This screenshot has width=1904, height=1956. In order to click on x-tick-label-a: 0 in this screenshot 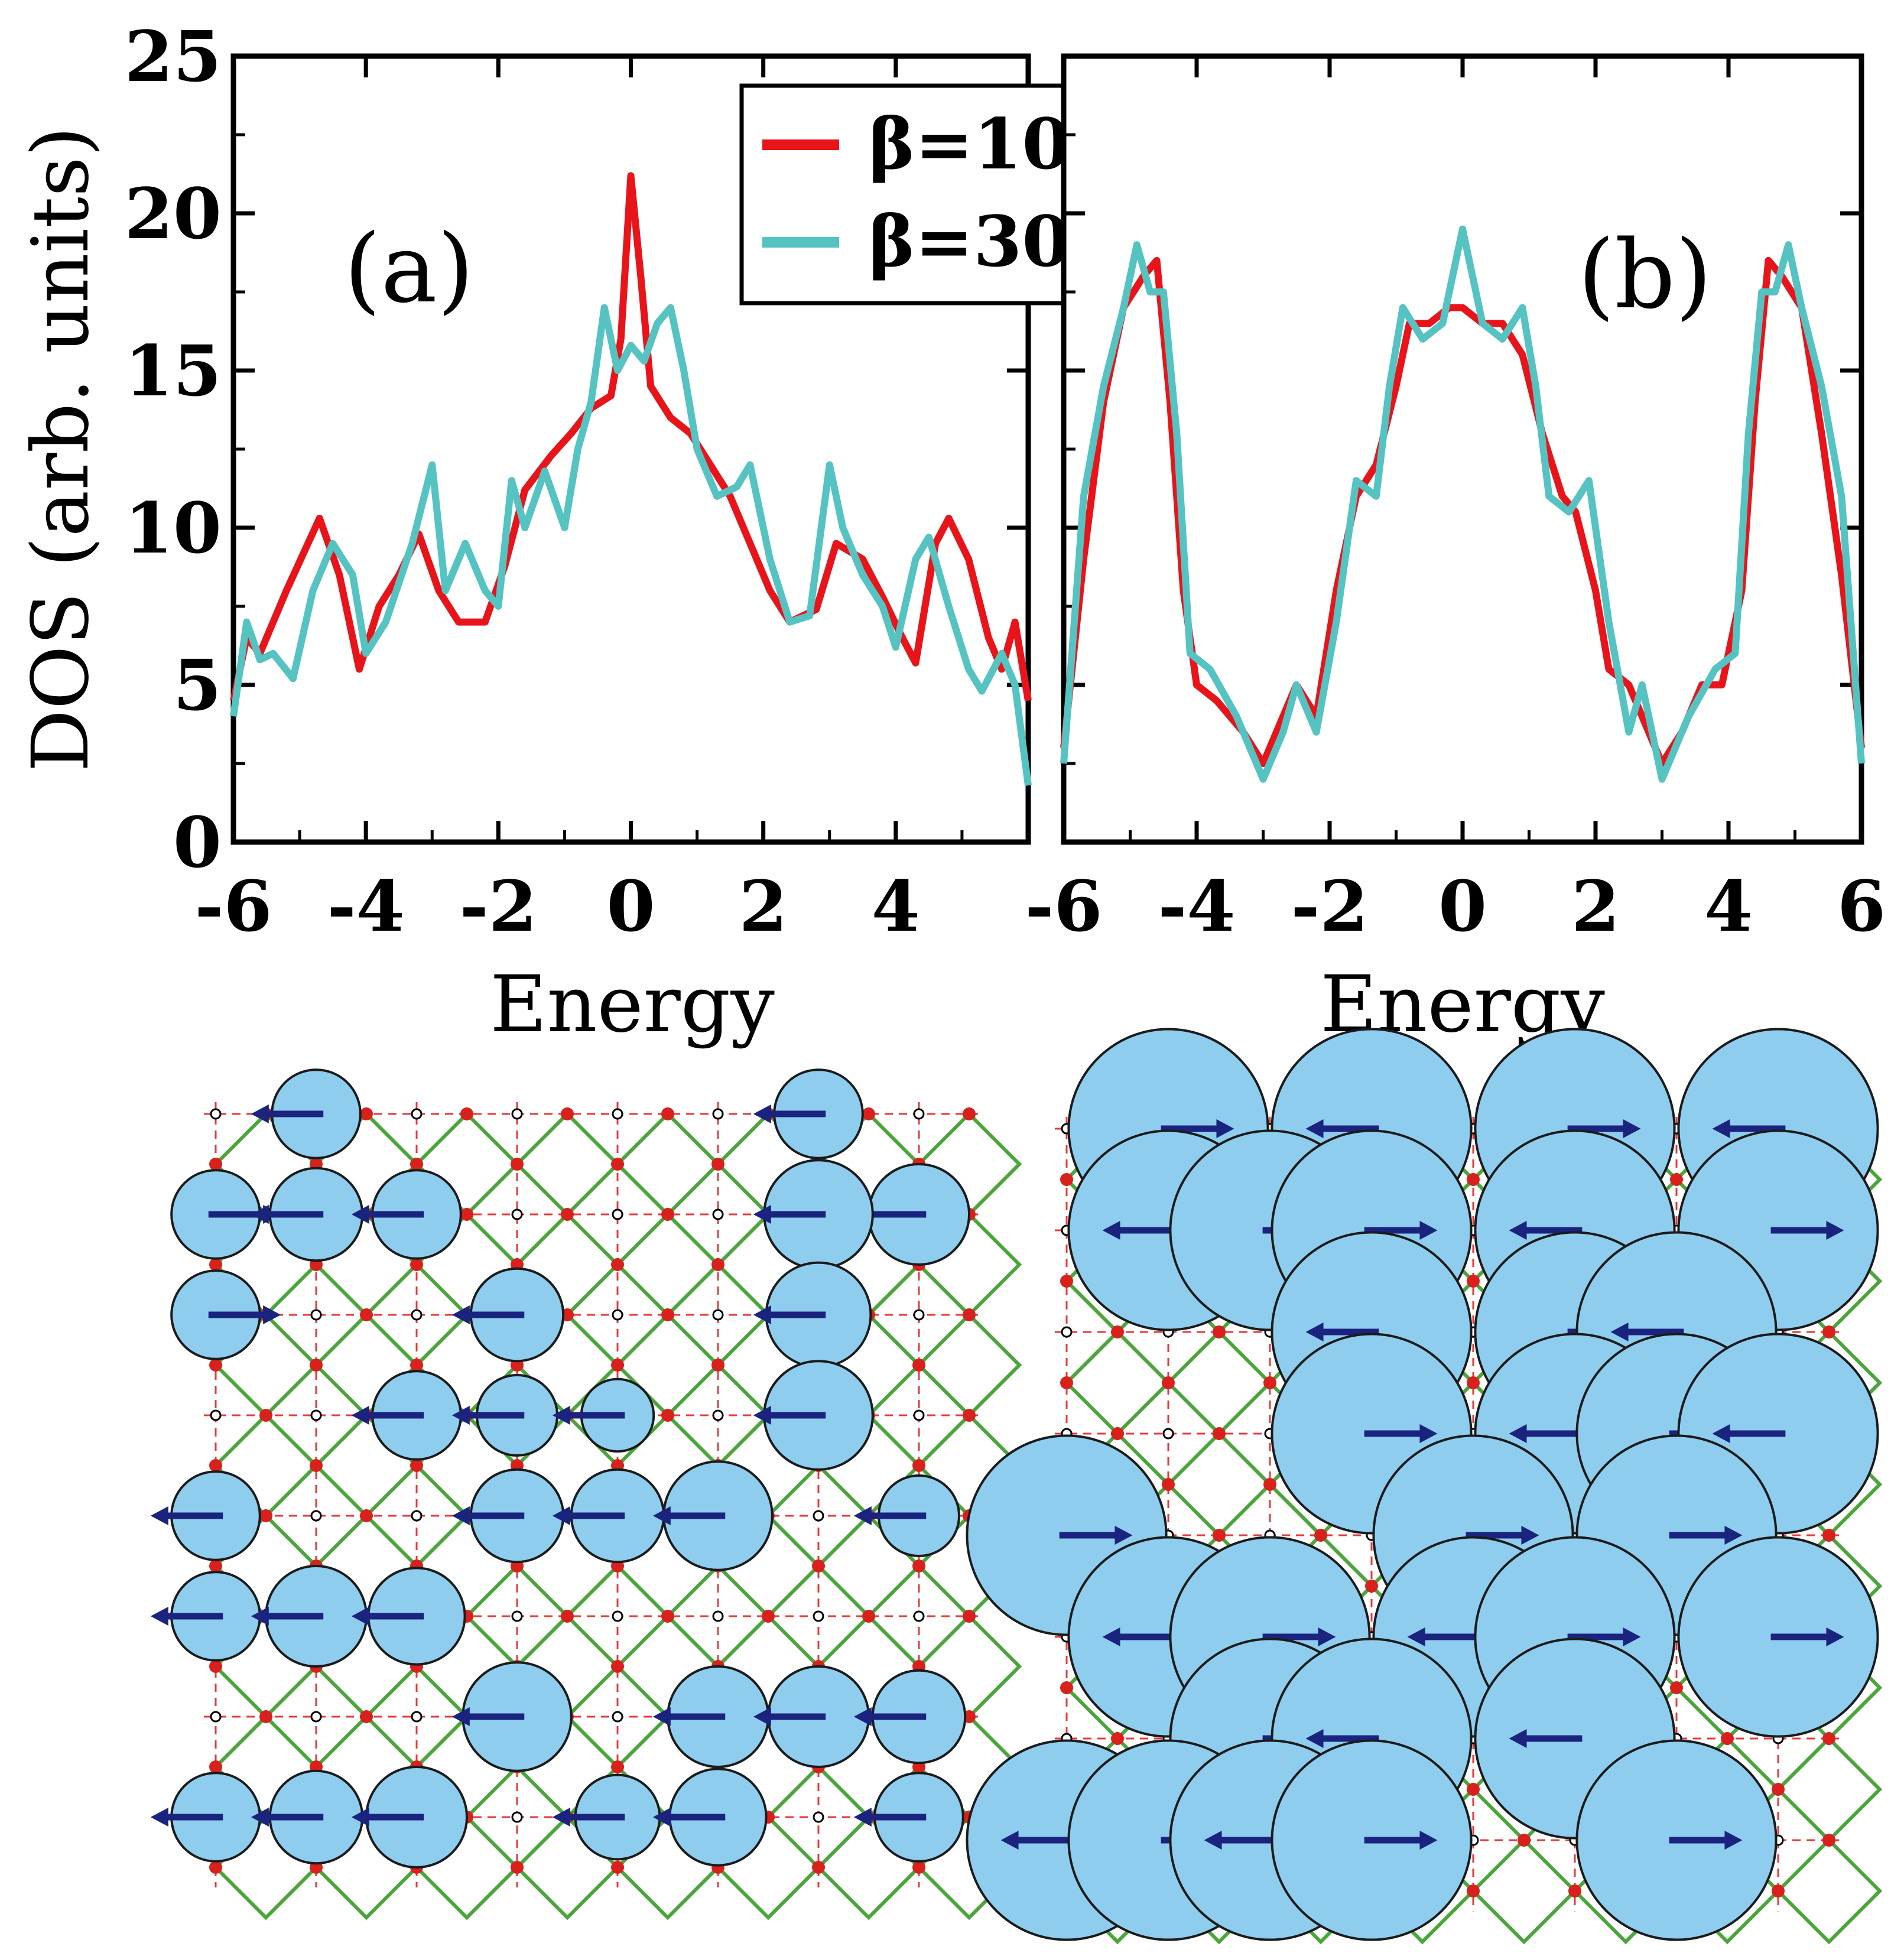, I will do `click(630, 906)`.